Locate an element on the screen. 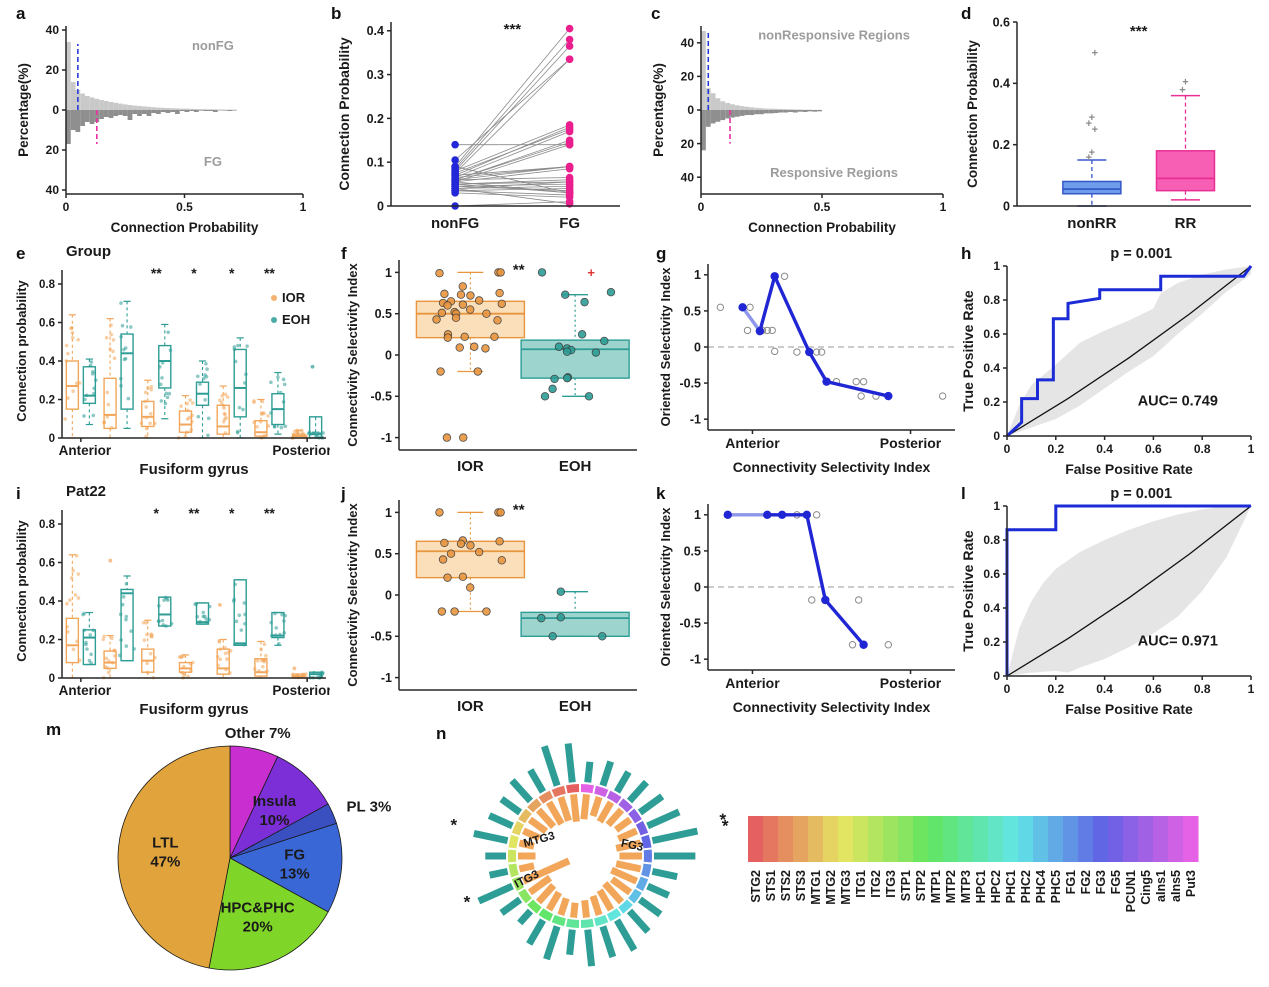 This screenshot has height=987, width=1269. svg-text: PHC5 is located at coordinates (1056, 886).